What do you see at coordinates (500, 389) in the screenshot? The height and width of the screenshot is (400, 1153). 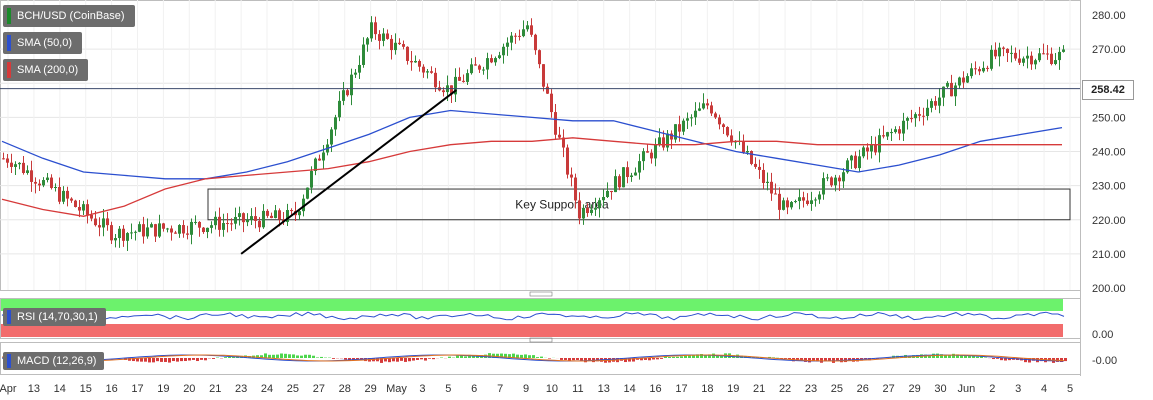 I see `x-tick-label: 7` at bounding box center [500, 389].